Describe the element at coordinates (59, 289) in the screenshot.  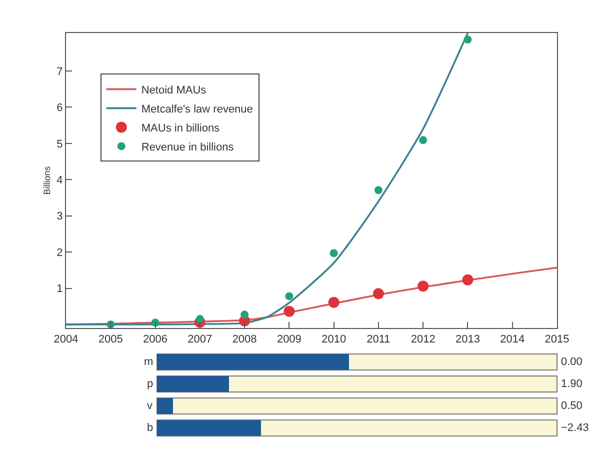
I see `y-tick-label: 1` at that location.